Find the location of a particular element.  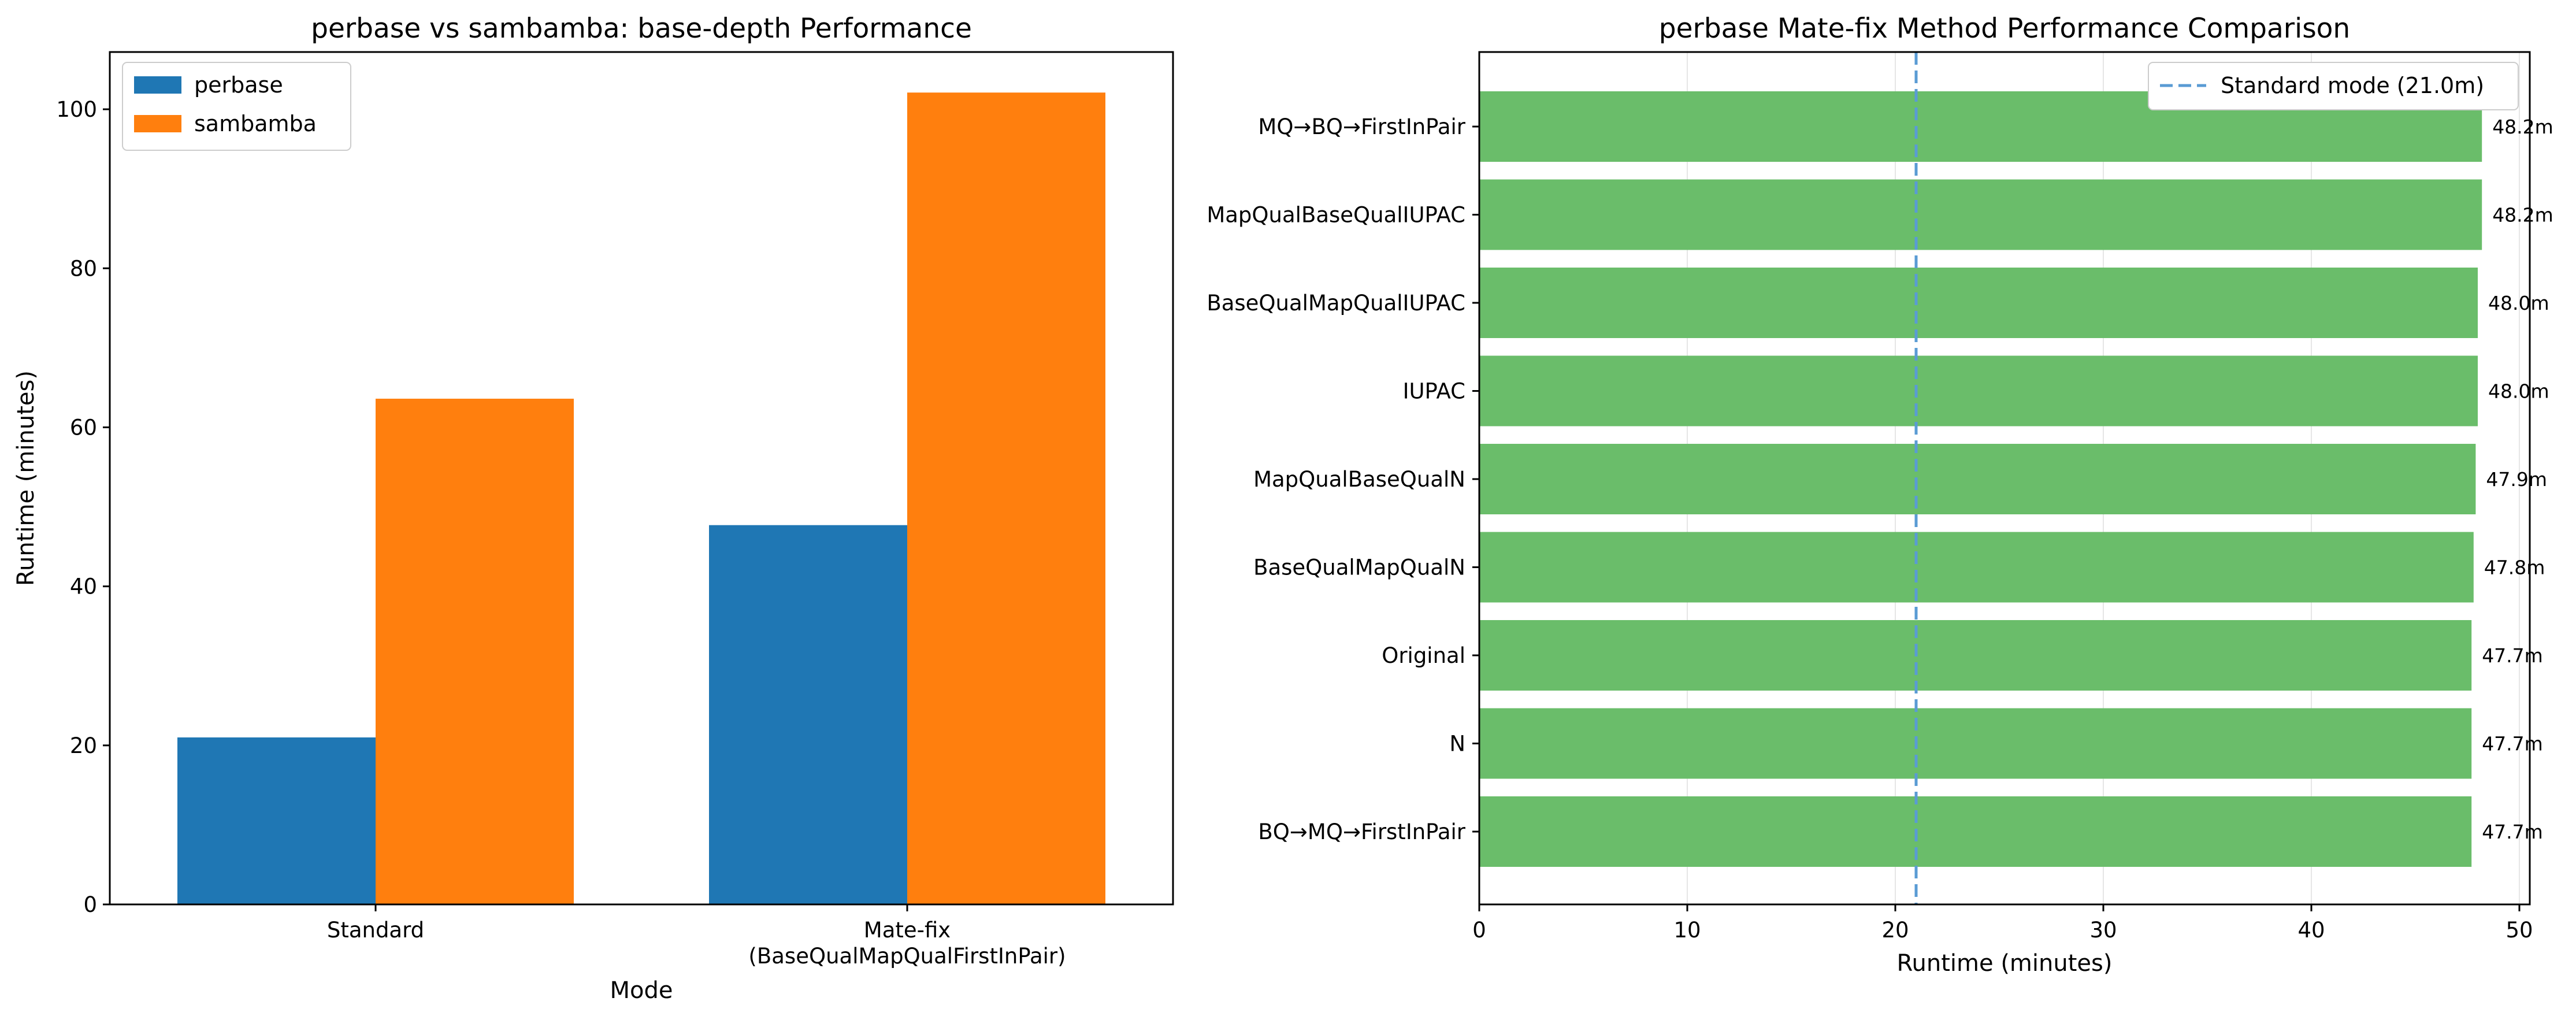

y-tick-label: 40 is located at coordinates (84, 586).